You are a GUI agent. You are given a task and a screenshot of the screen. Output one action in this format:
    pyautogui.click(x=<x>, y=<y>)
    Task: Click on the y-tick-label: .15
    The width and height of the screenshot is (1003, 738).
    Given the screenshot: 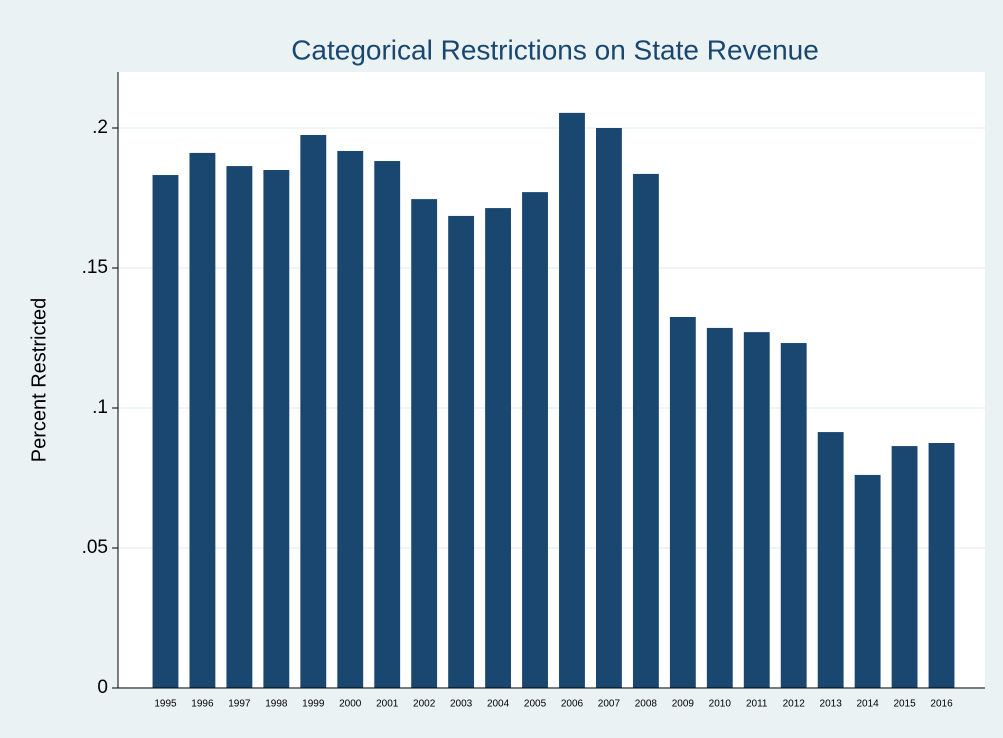 What is the action you would take?
    pyautogui.click(x=95, y=267)
    